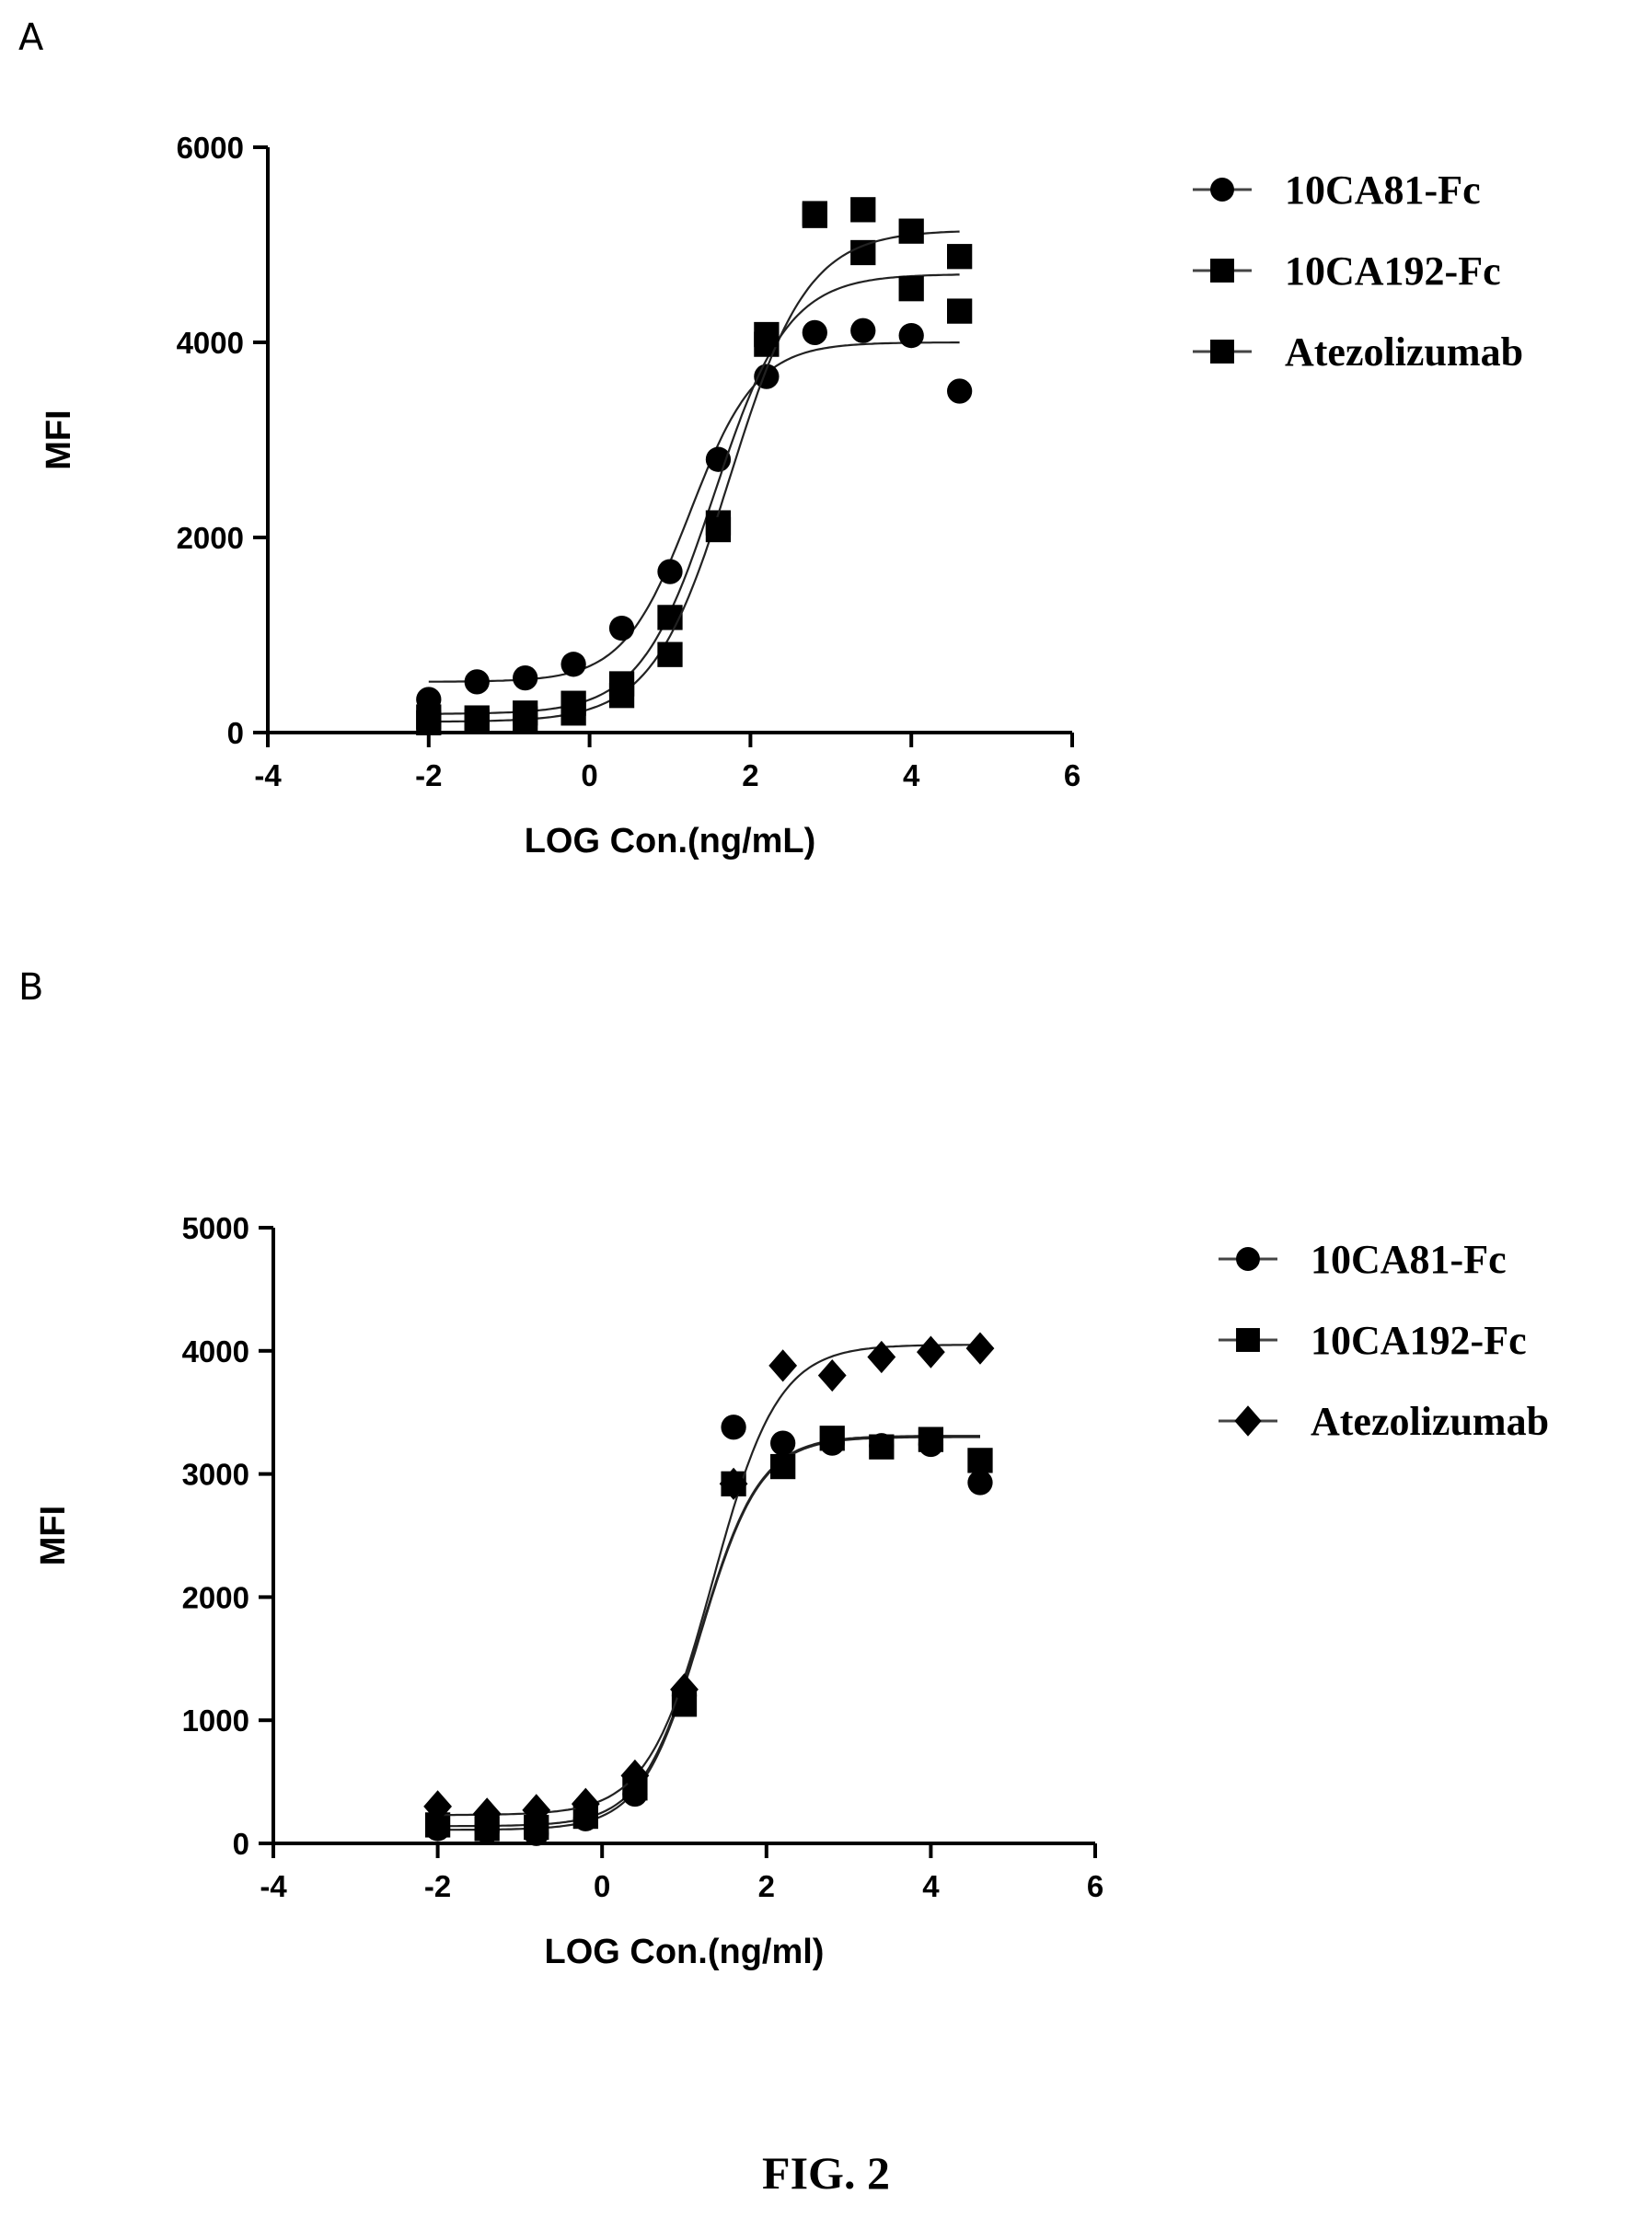 This screenshot has width=1652, height=2229. What do you see at coordinates (826, 2173) in the screenshot?
I see `figure-caption: FIG. 2` at bounding box center [826, 2173].